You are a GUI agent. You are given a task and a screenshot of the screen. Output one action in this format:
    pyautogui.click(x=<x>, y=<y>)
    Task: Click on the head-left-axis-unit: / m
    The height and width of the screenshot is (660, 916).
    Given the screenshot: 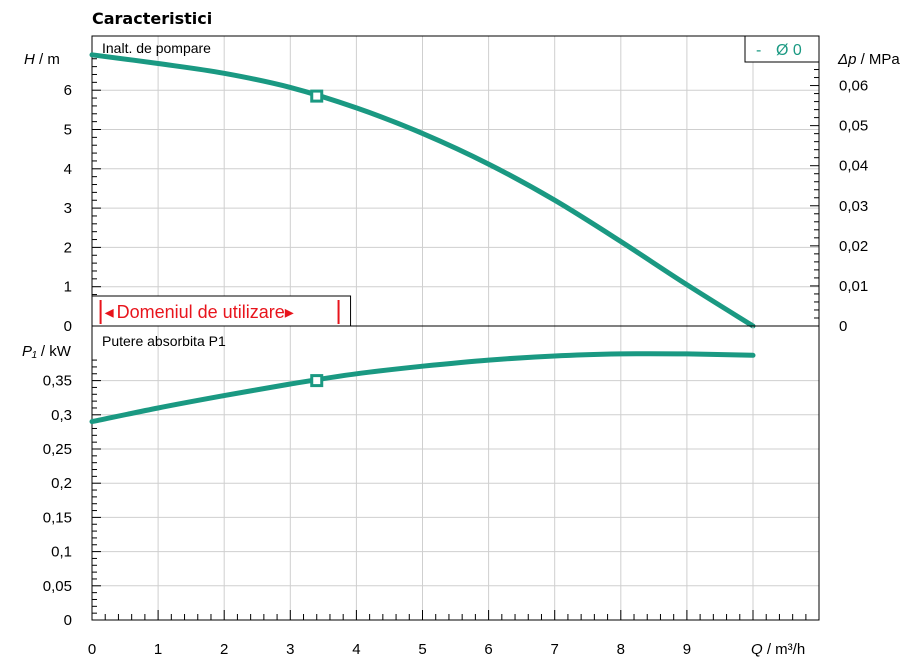 What is the action you would take?
    pyautogui.click(x=47, y=59)
    